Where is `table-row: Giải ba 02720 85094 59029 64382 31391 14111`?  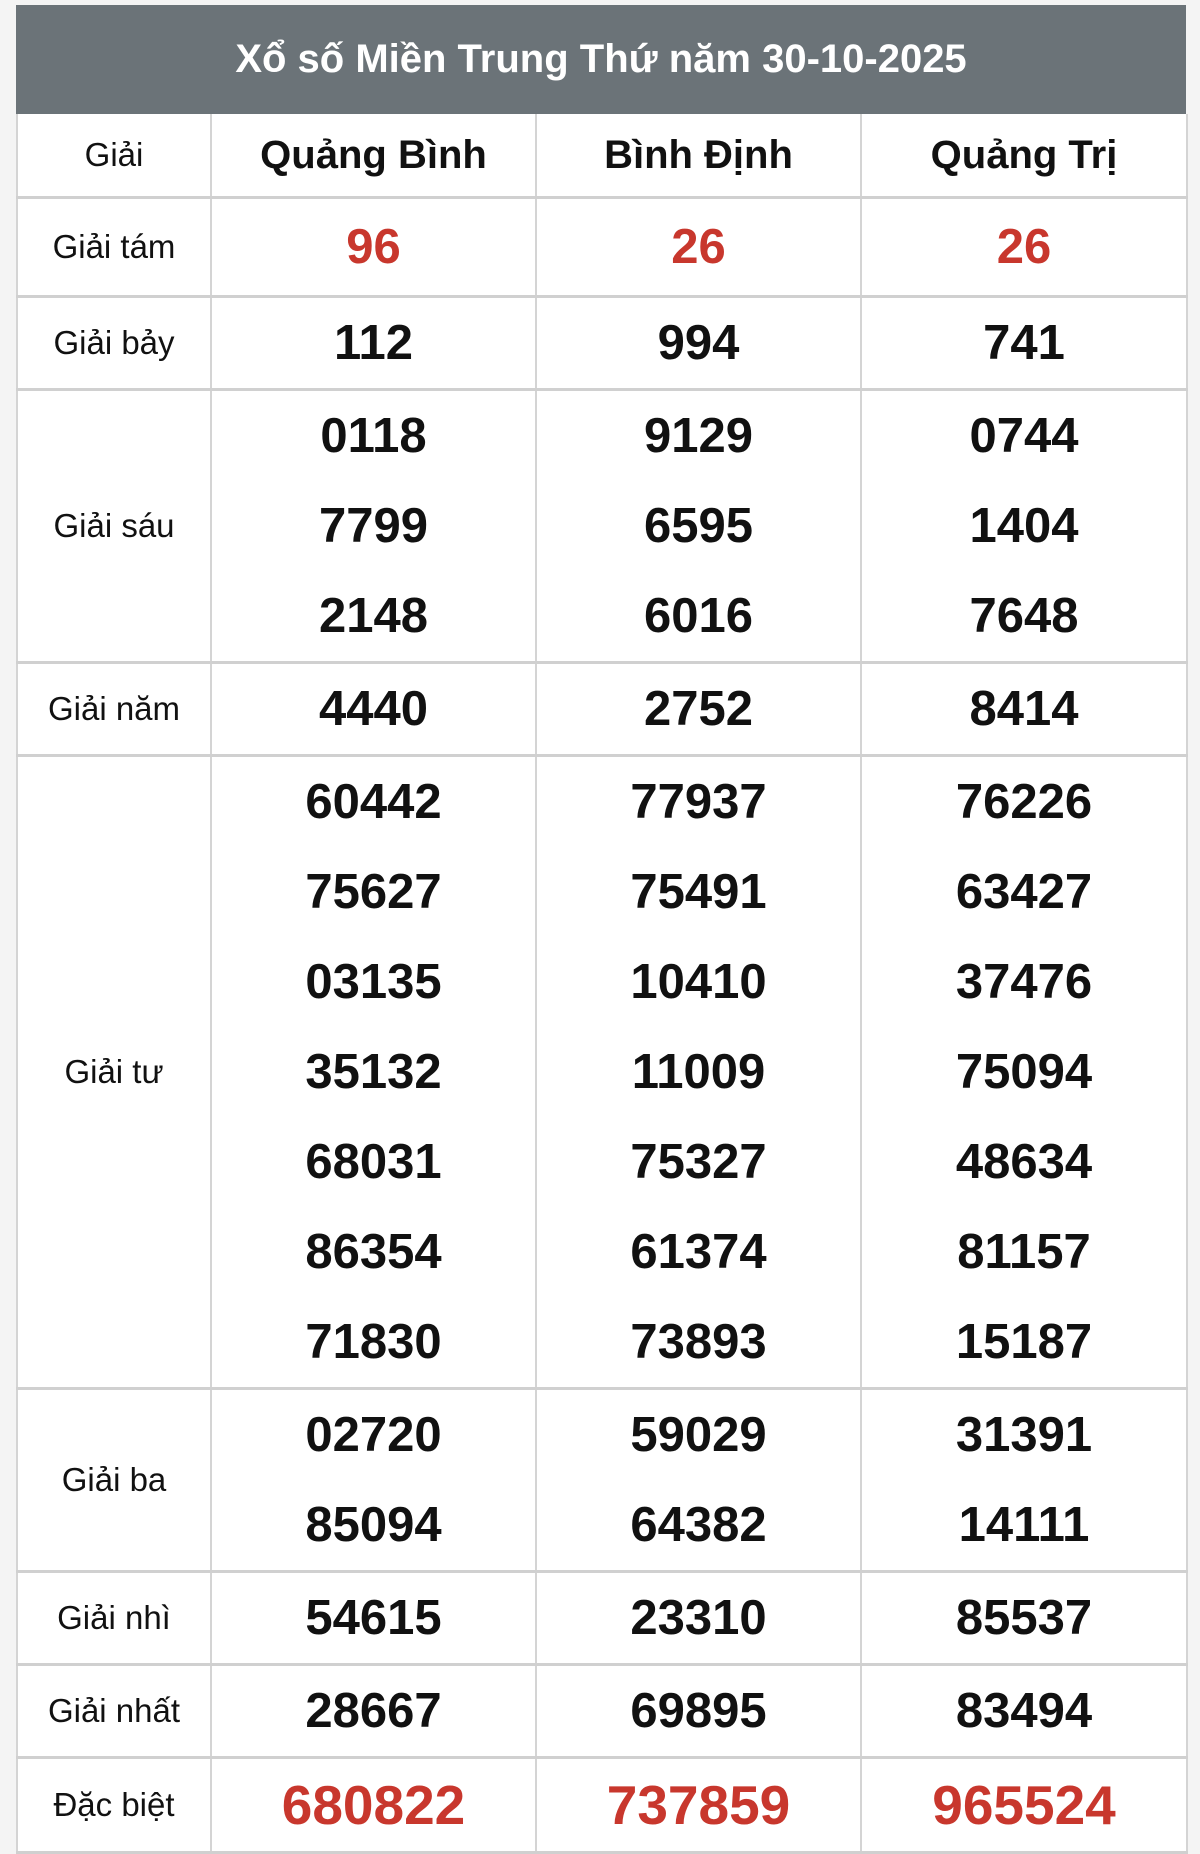
table-row: Giải ba 02720 85094 59029 64382 31391 14111 is located at coordinates (602, 1480).